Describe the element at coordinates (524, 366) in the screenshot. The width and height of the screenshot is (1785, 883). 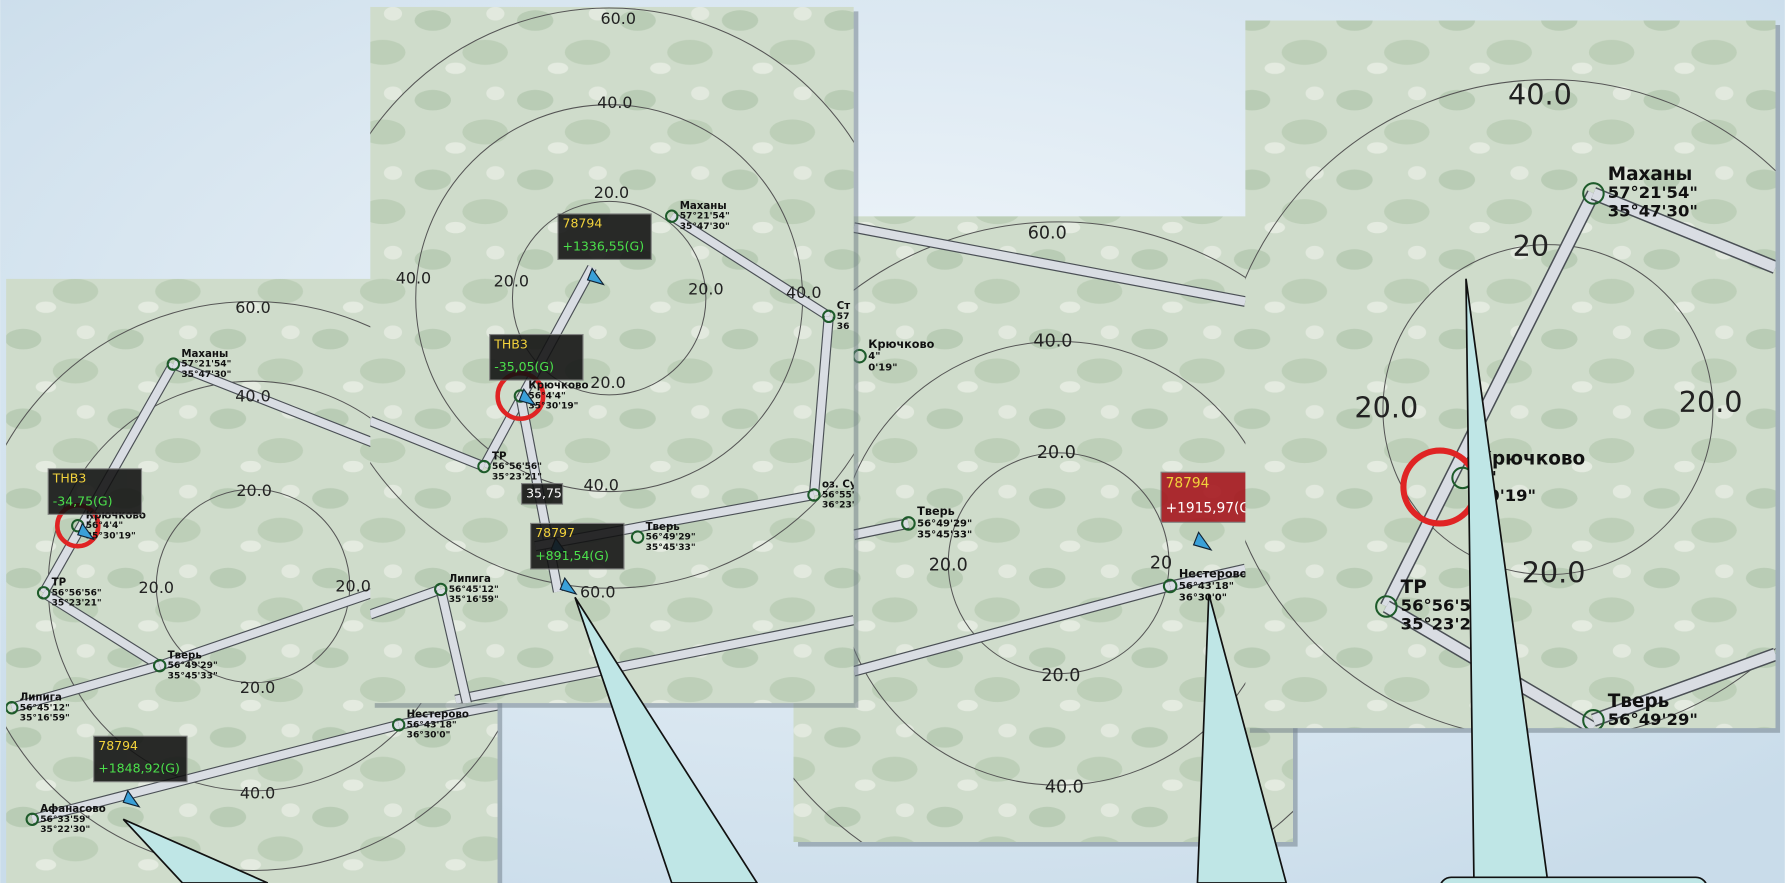
I see `readout: -35,05(G)` at that location.